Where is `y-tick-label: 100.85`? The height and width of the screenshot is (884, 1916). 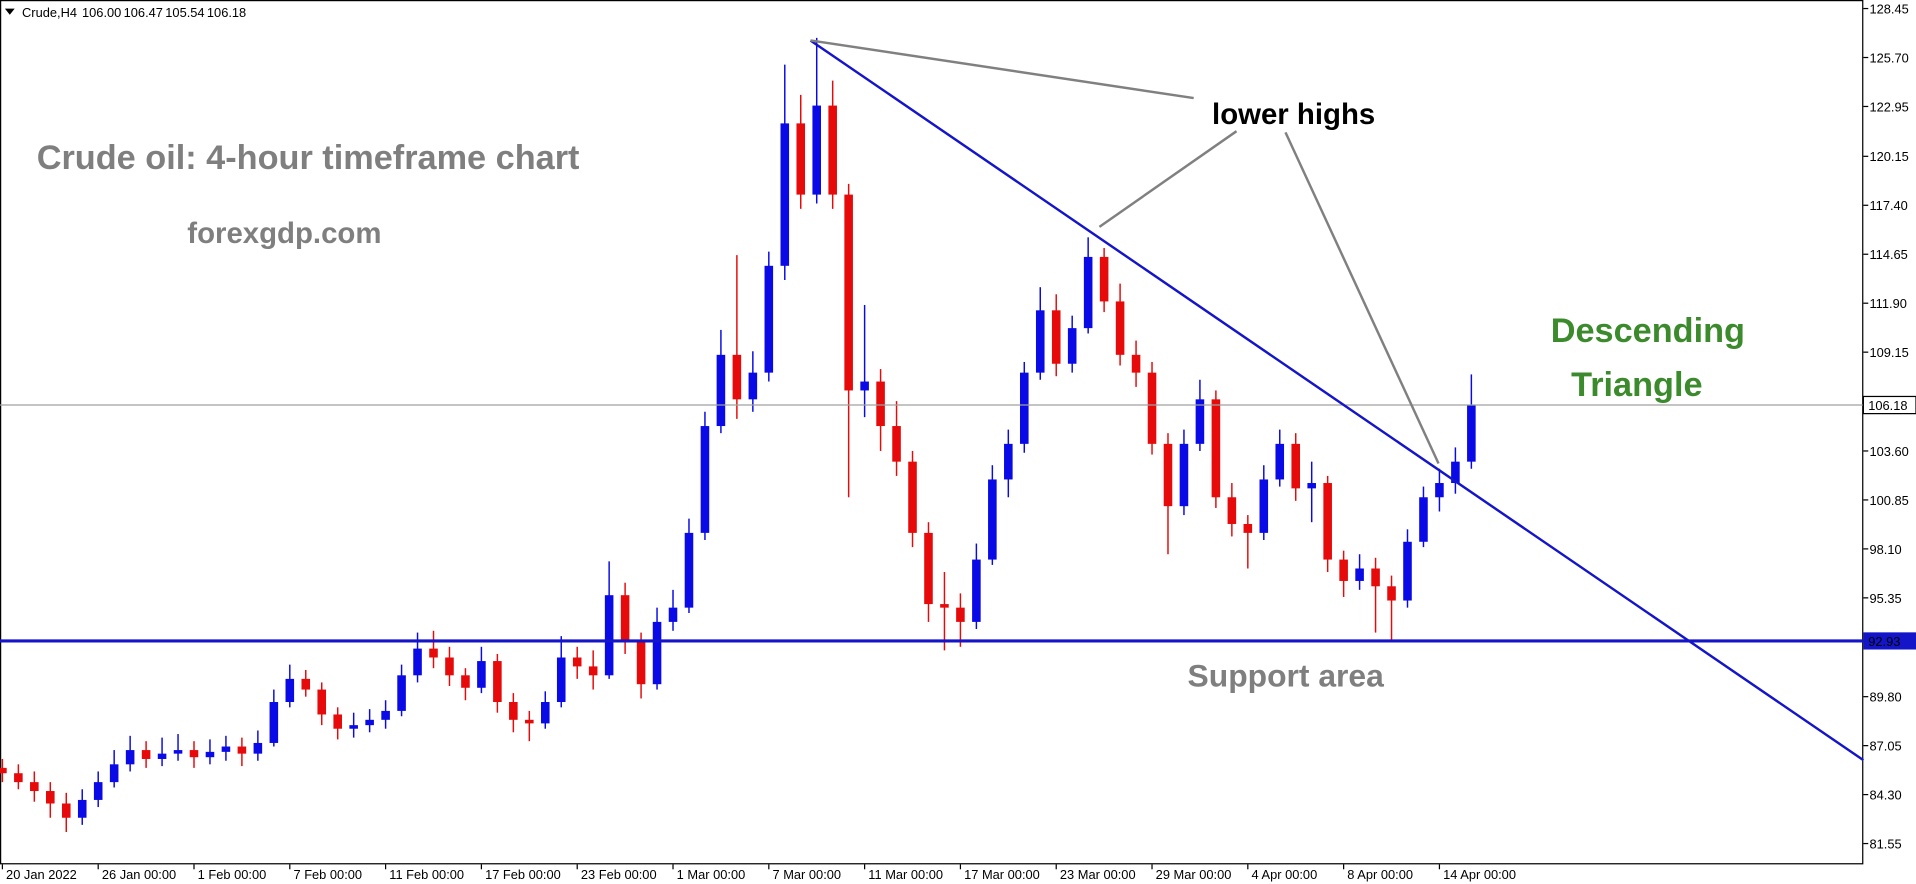
y-tick-label: 100.85 is located at coordinates (1888, 500).